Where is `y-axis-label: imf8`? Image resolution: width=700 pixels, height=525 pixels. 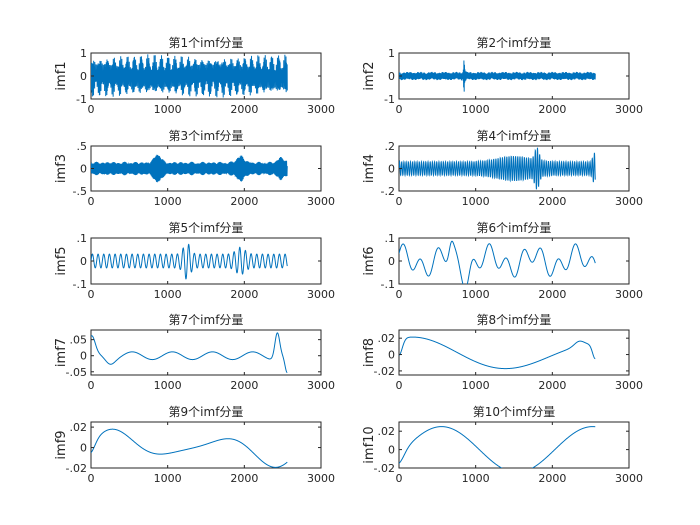 y-axis-label: imf8 is located at coordinates (369, 352).